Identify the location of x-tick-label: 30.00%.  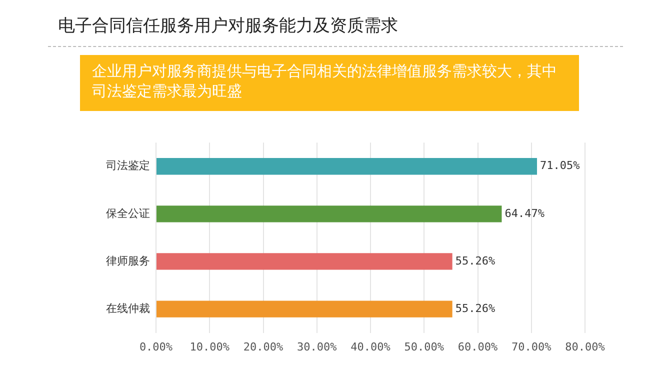
(317, 347).